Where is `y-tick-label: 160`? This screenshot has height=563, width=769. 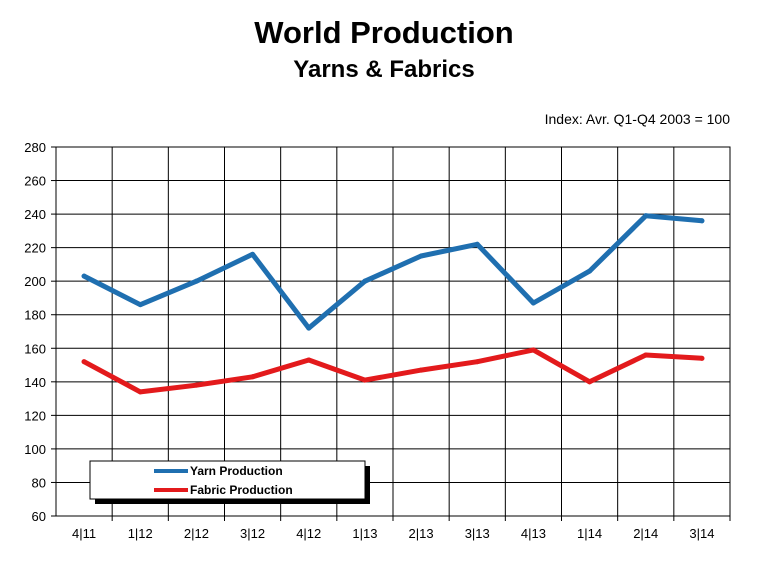
y-tick-label: 160 is located at coordinates (35, 348).